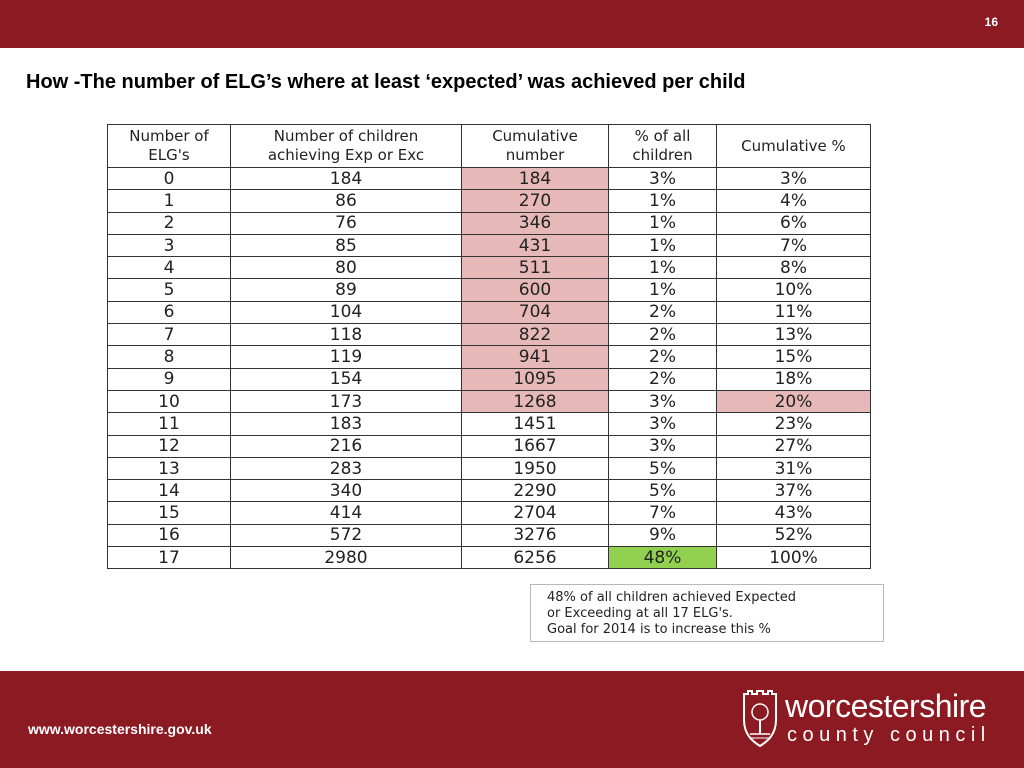 The height and width of the screenshot is (768, 1024). I want to click on column-header: Cumulative number, so click(535, 146).